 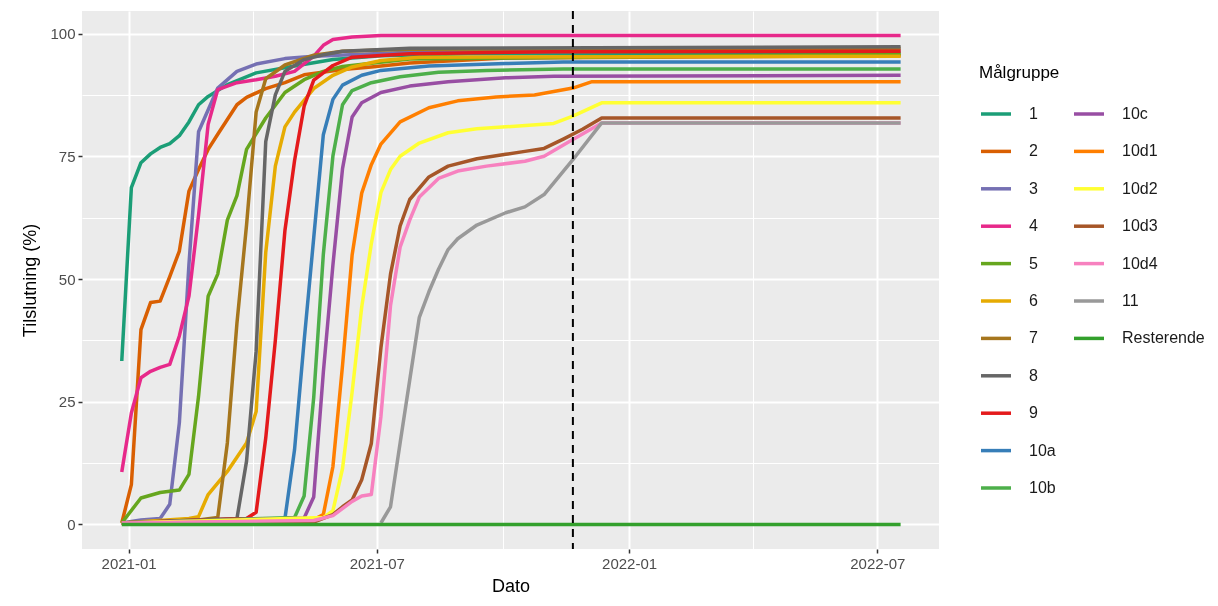 I want to click on legend-label: 2, so click(x=1033, y=151).